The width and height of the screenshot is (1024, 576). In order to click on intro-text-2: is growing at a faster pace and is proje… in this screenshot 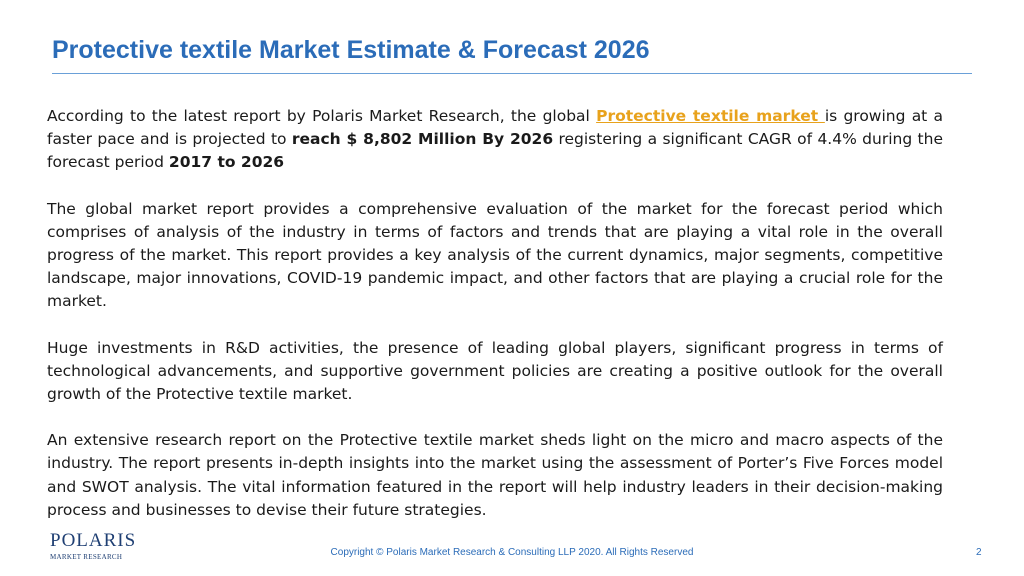, I will do `click(495, 128)`.